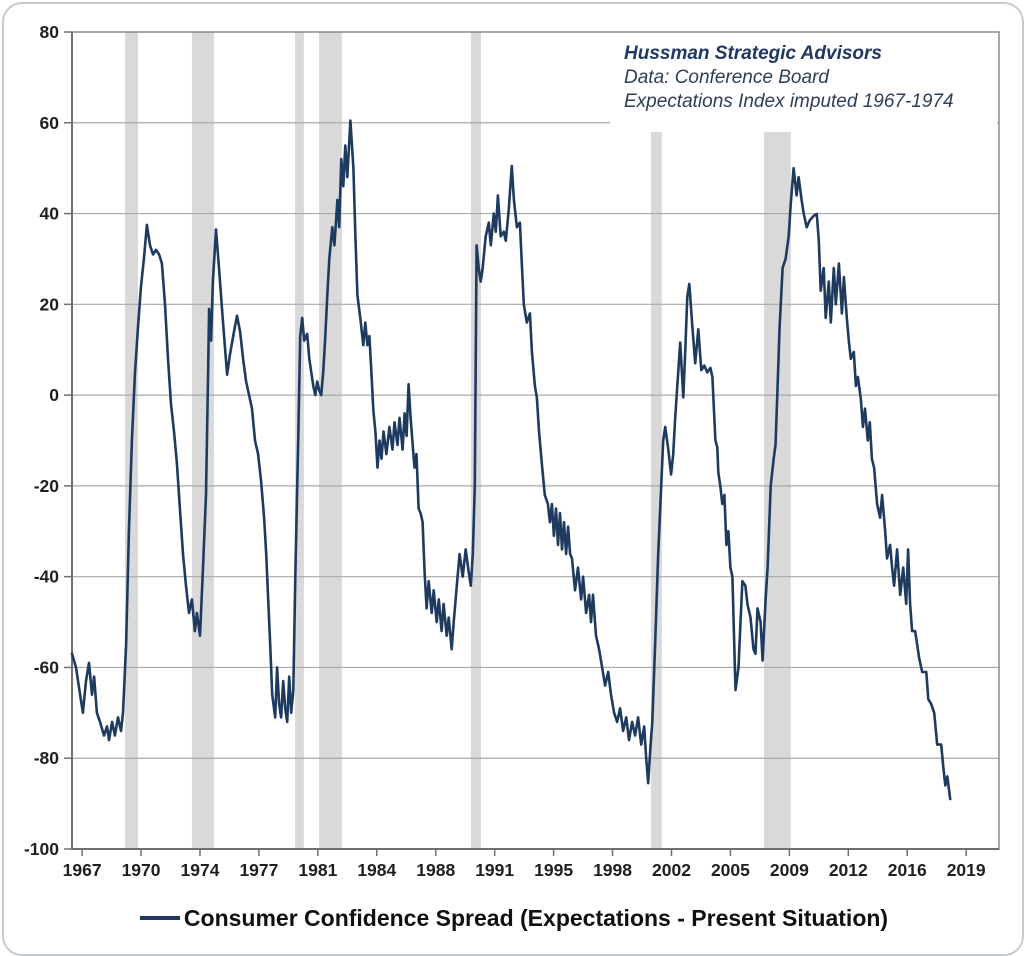 This screenshot has width=1024, height=956. Describe the element at coordinates (730, 870) in the screenshot. I see `x-tick-label: 2005` at that location.